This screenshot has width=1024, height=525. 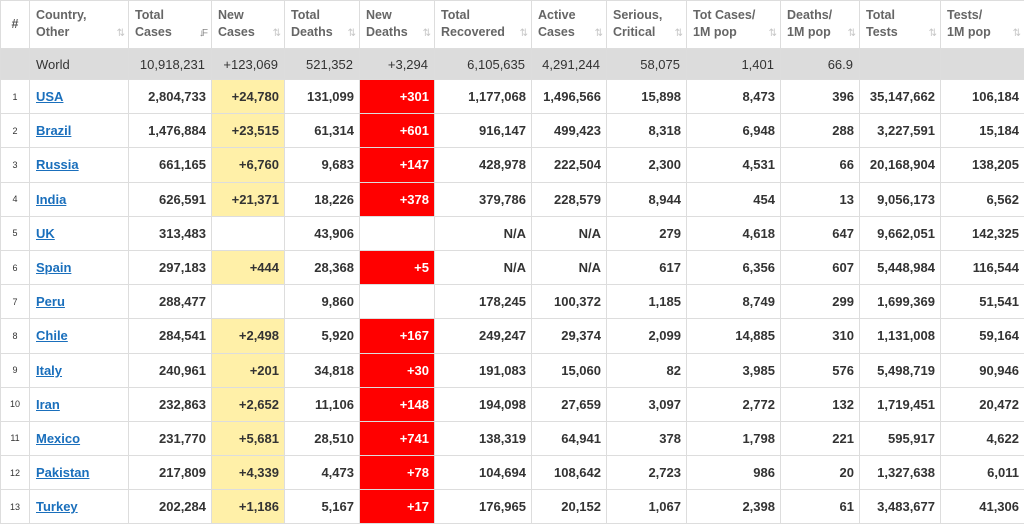 I want to click on total-recovered-cell: 104,694, so click(x=483, y=473).